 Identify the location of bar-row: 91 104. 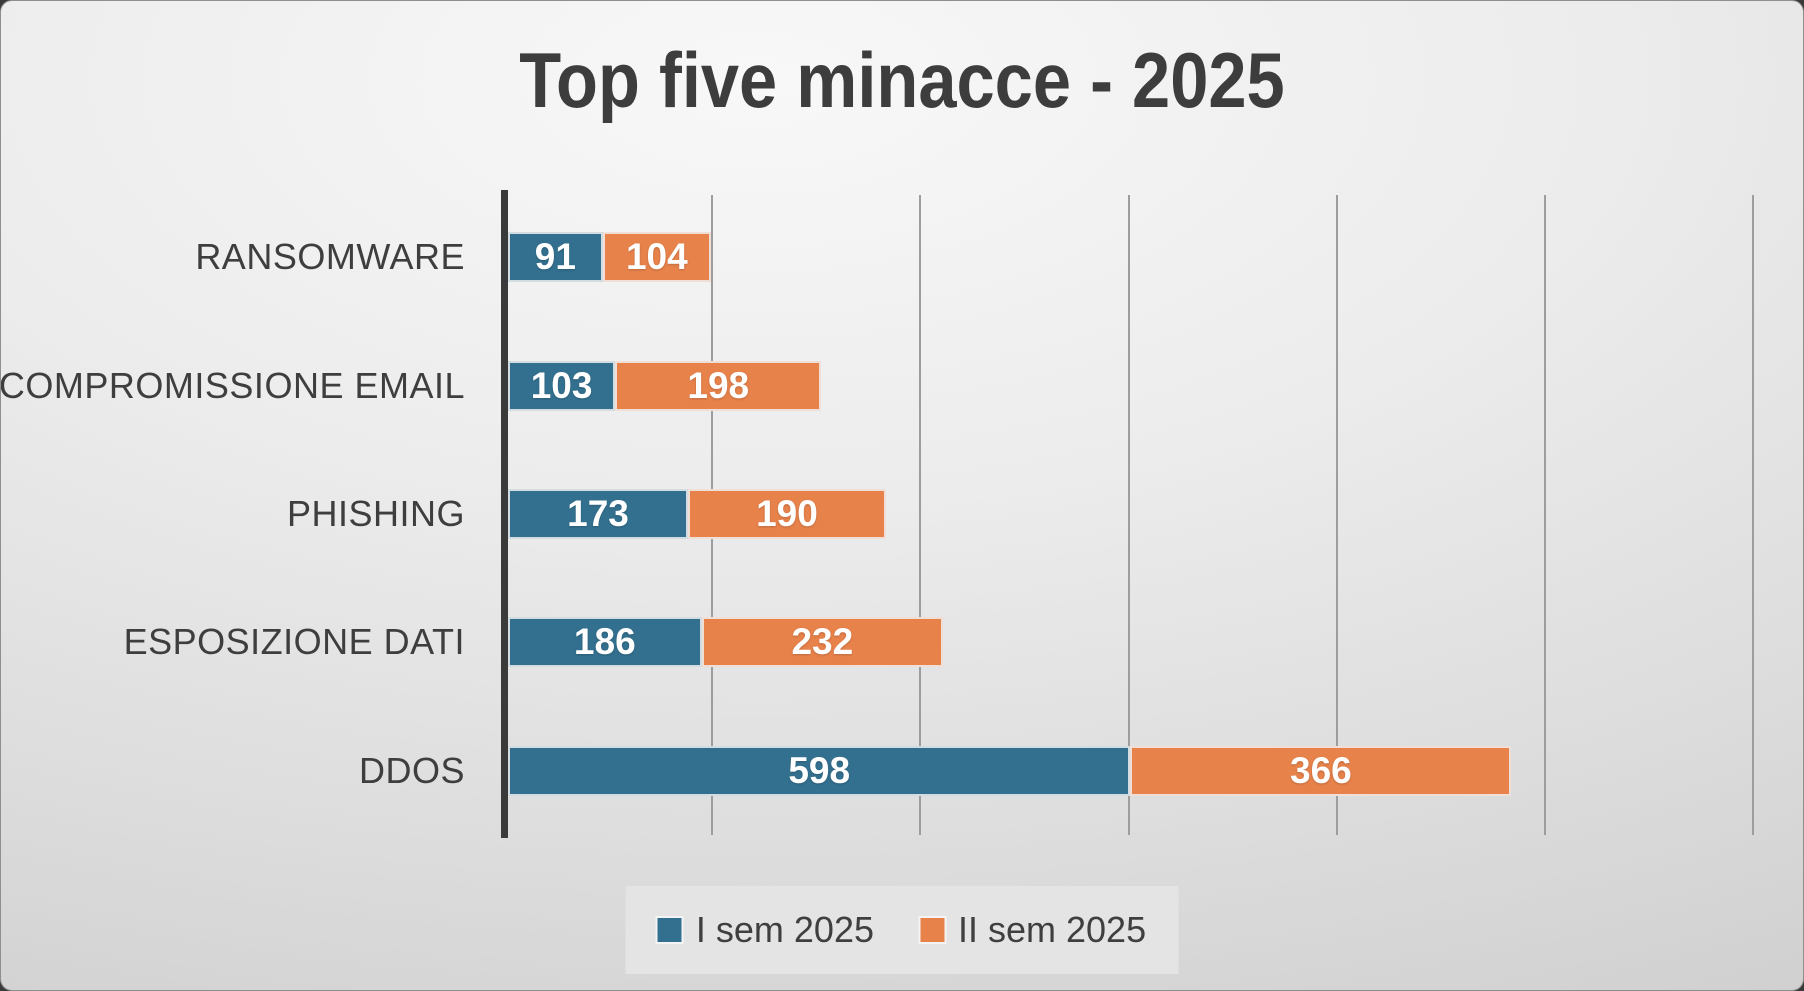
(1132, 257).